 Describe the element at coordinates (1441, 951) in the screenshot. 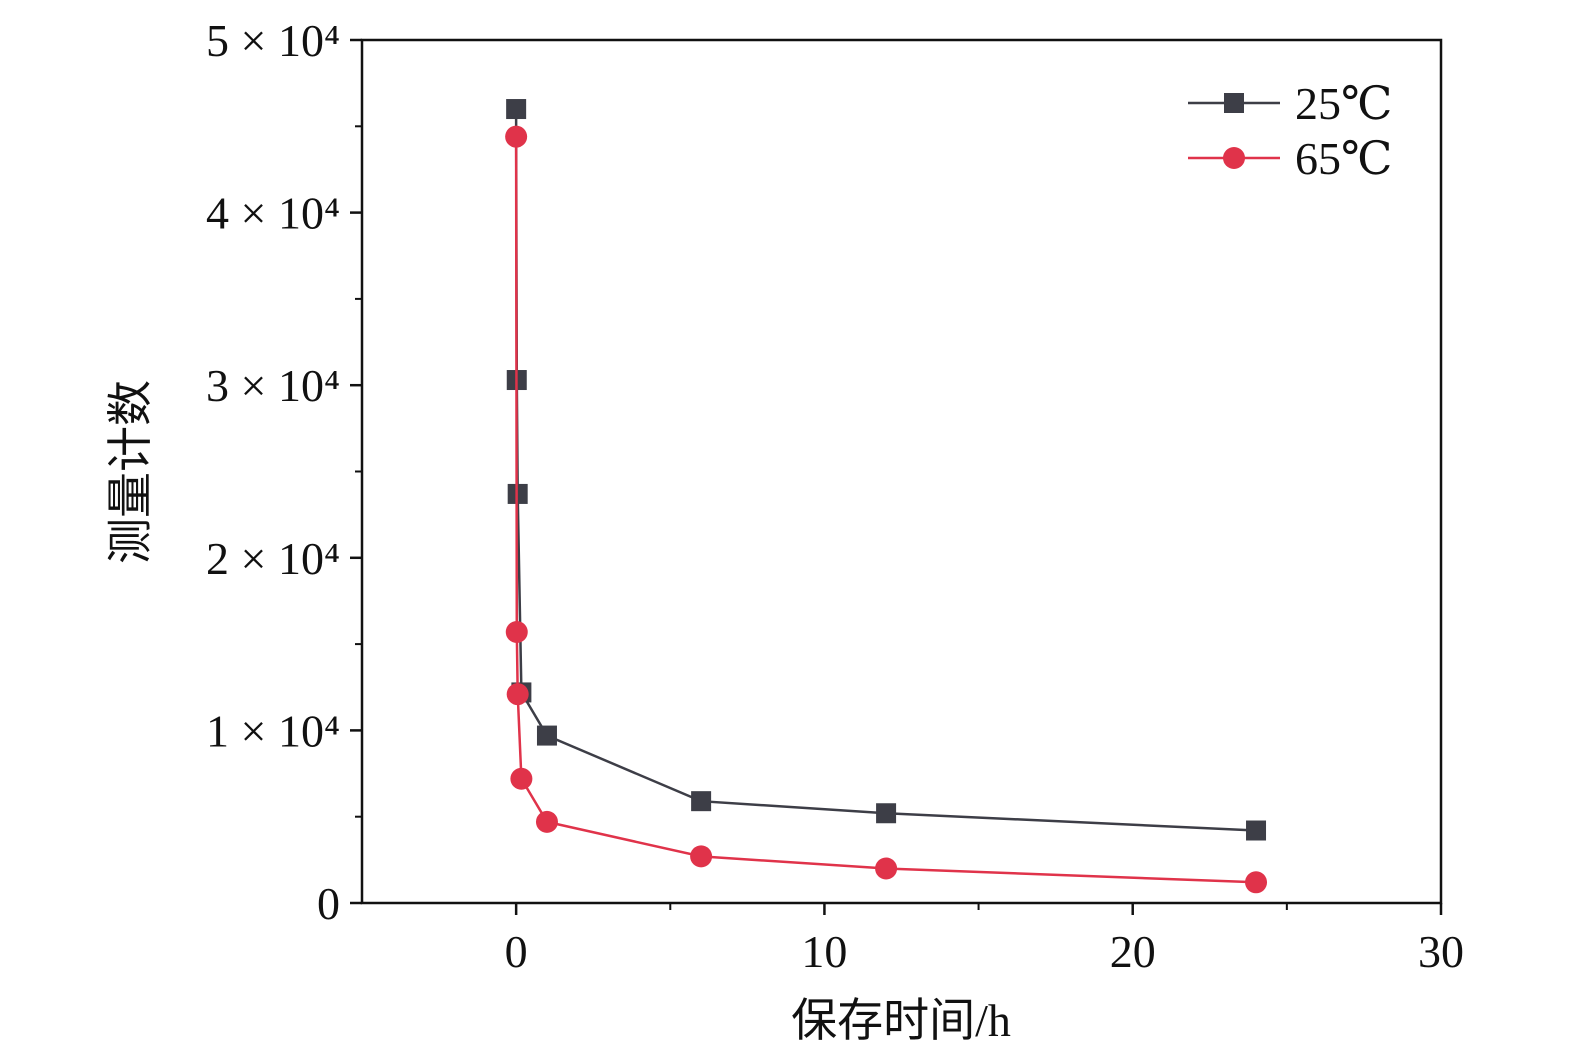

I see `x-tick-label: 30` at that location.